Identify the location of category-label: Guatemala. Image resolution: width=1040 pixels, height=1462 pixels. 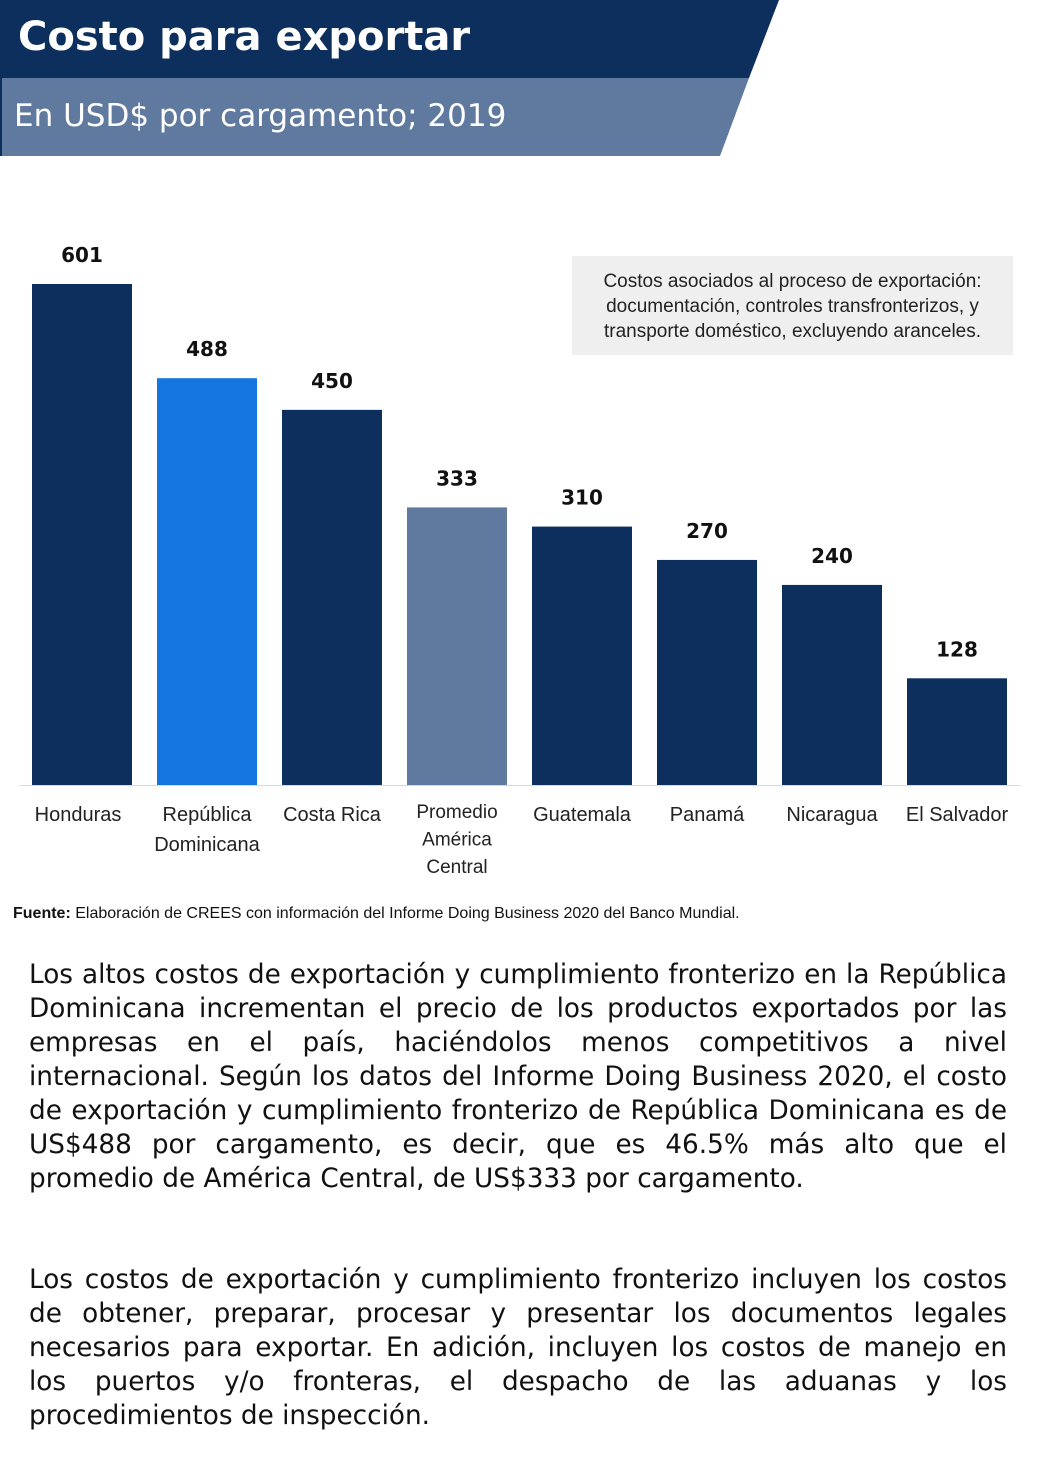
(582, 815).